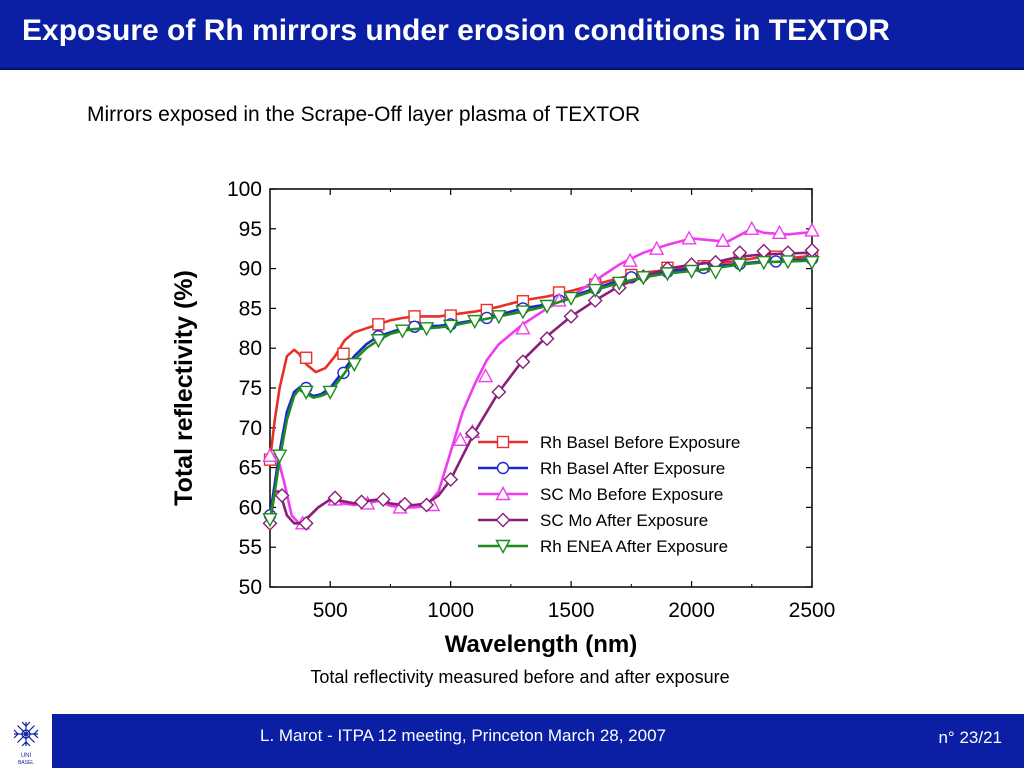 The width and height of the screenshot is (1024, 773). Describe the element at coordinates (250, 388) in the screenshot. I see `y-tick-label: 75` at that location.